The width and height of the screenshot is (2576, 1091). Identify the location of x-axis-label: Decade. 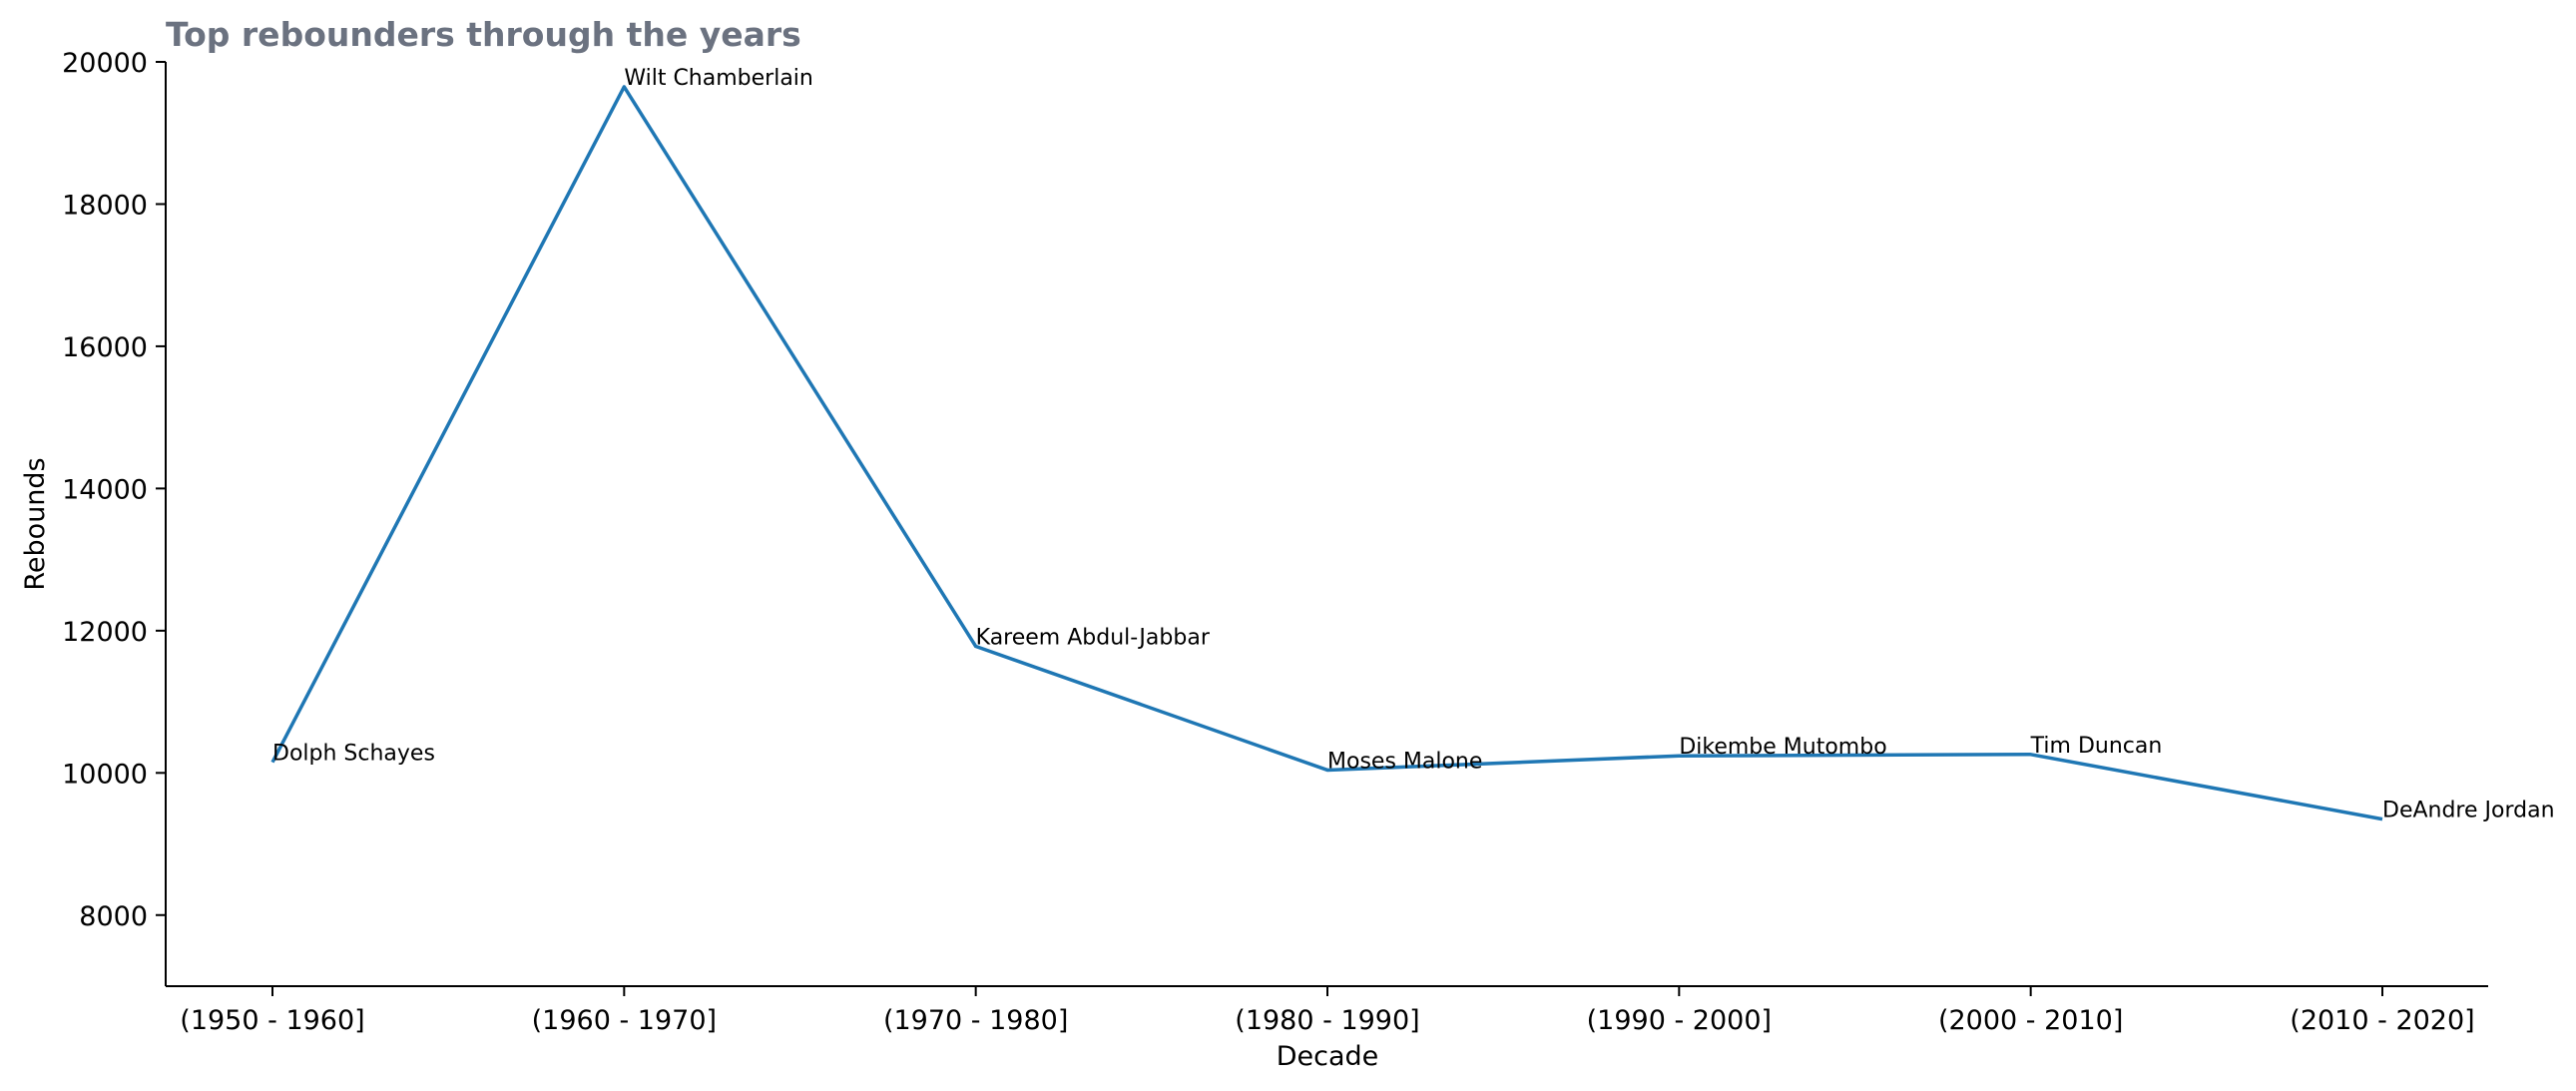
(1328, 1057).